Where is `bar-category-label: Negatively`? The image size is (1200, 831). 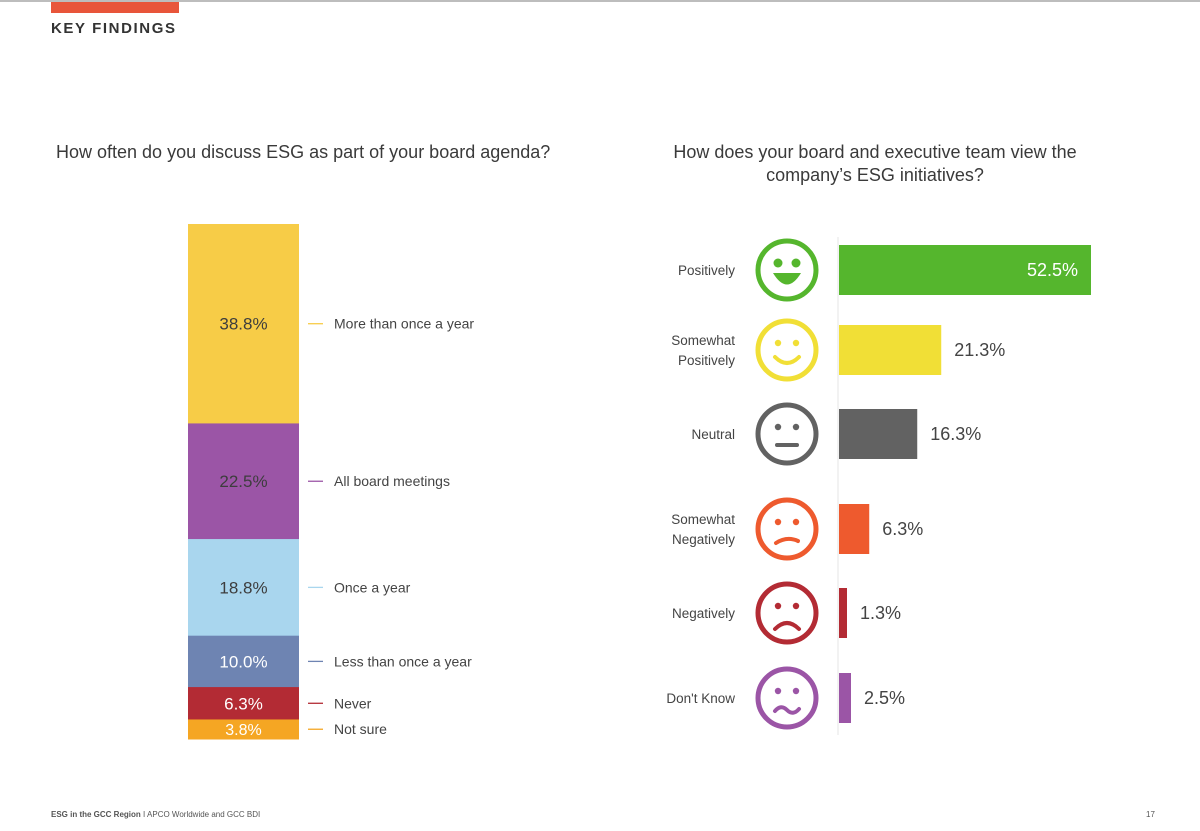 bar-category-label: Negatively is located at coordinates (703, 613).